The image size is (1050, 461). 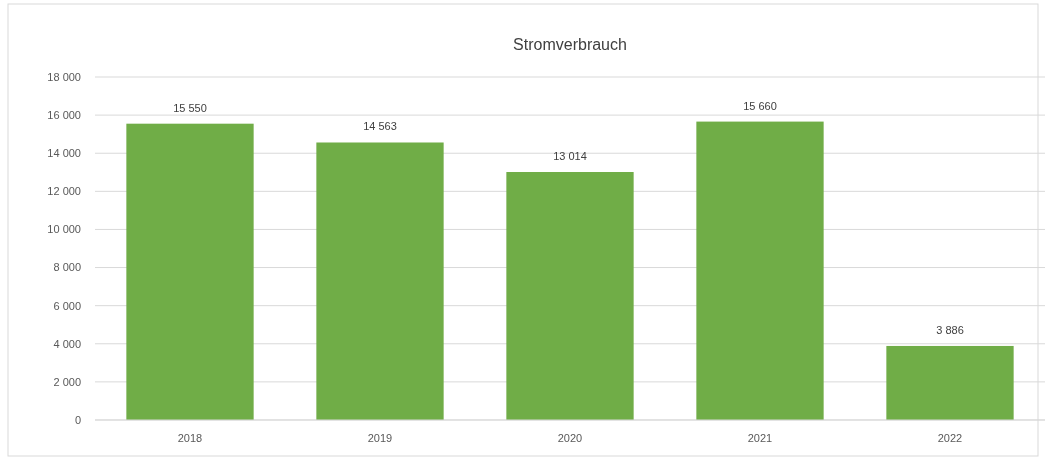 What do you see at coordinates (190, 438) in the screenshot?
I see `x-tick-label: 2018` at bounding box center [190, 438].